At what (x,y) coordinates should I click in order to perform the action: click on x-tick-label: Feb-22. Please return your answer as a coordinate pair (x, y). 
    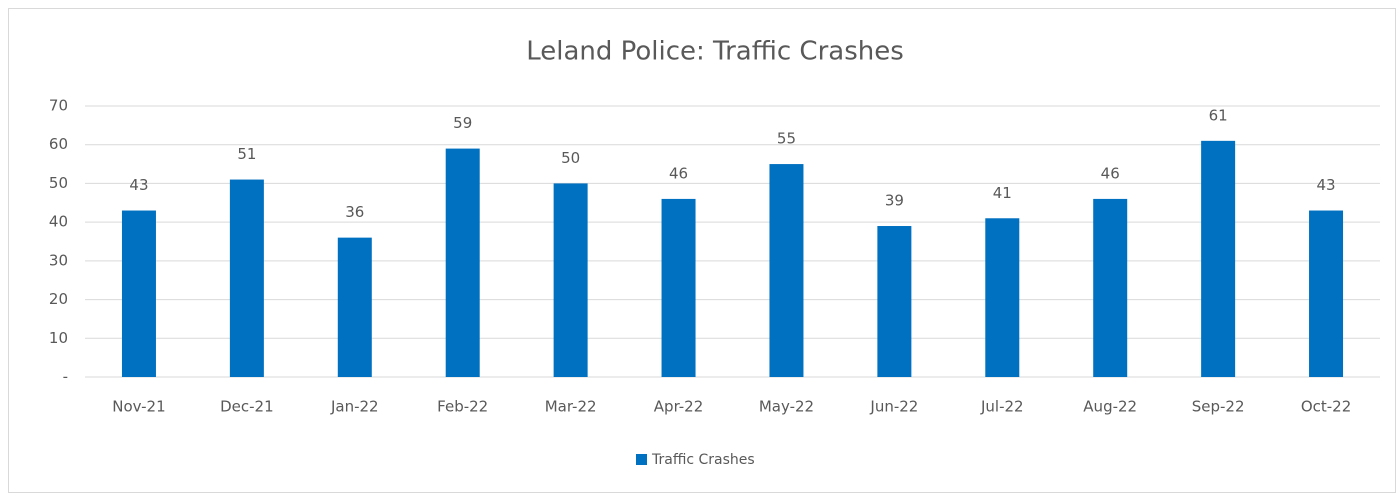
    Looking at the image, I should click on (462, 407).